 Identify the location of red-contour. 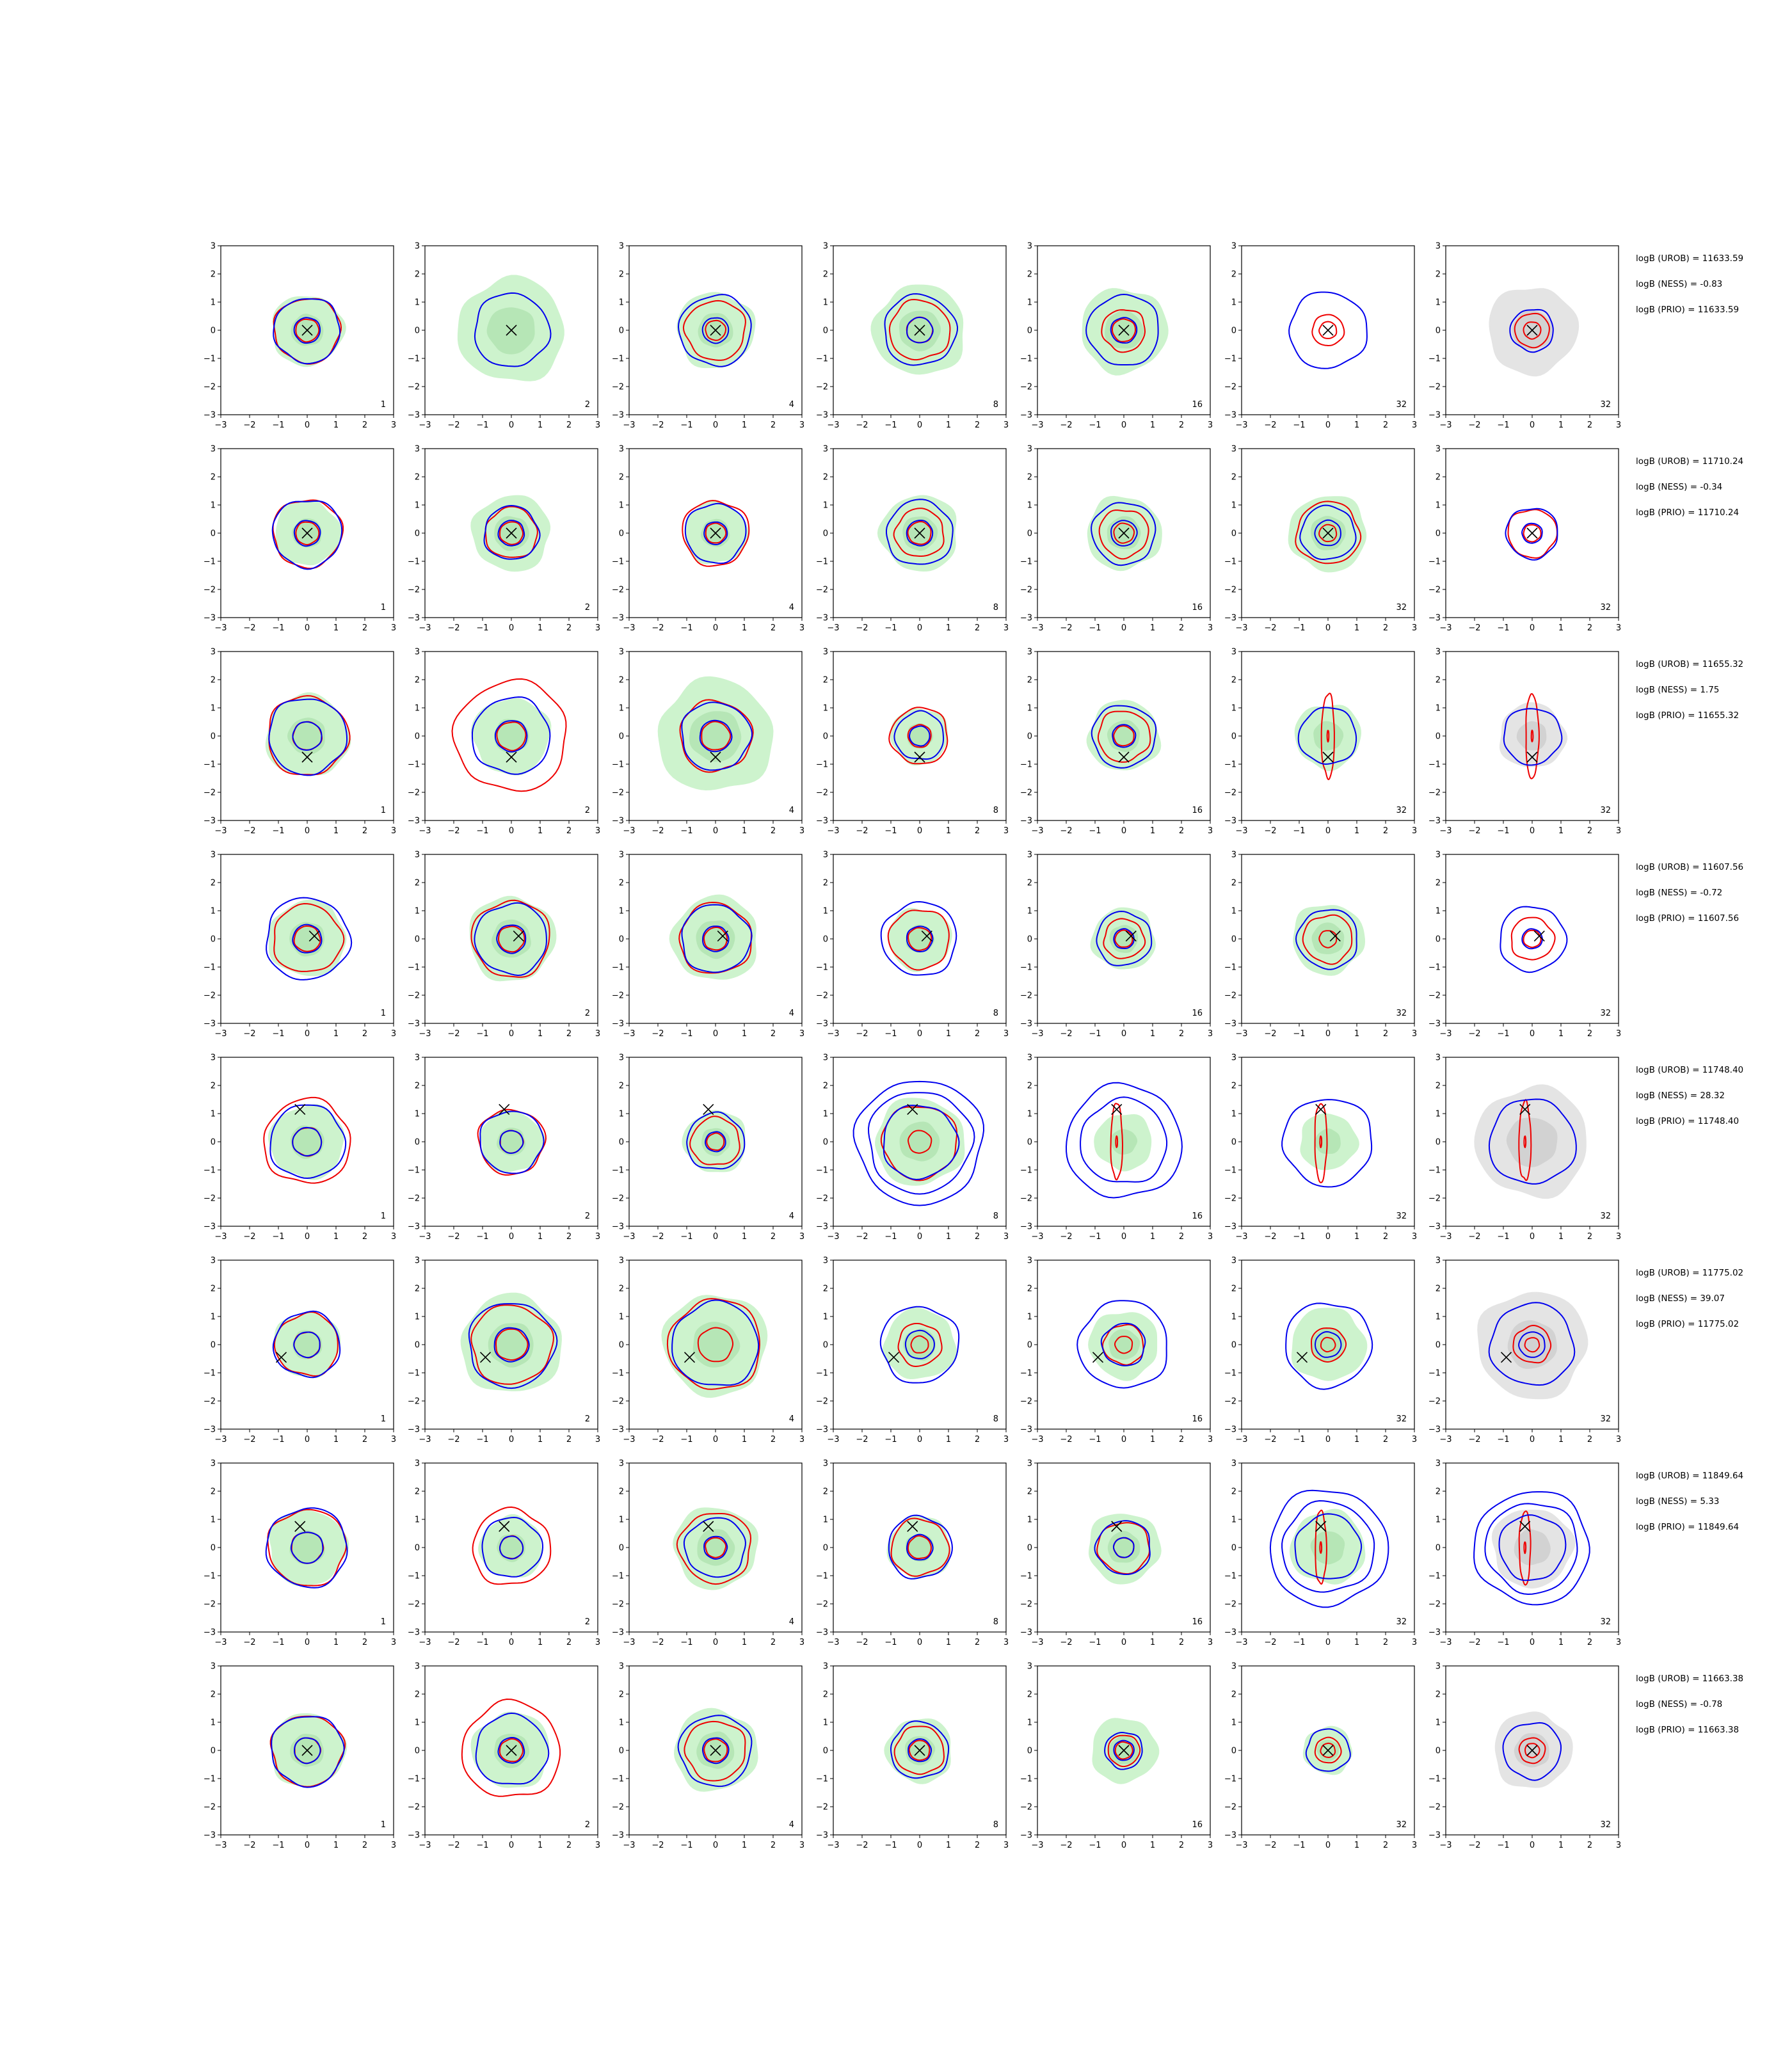
(1124, 533).